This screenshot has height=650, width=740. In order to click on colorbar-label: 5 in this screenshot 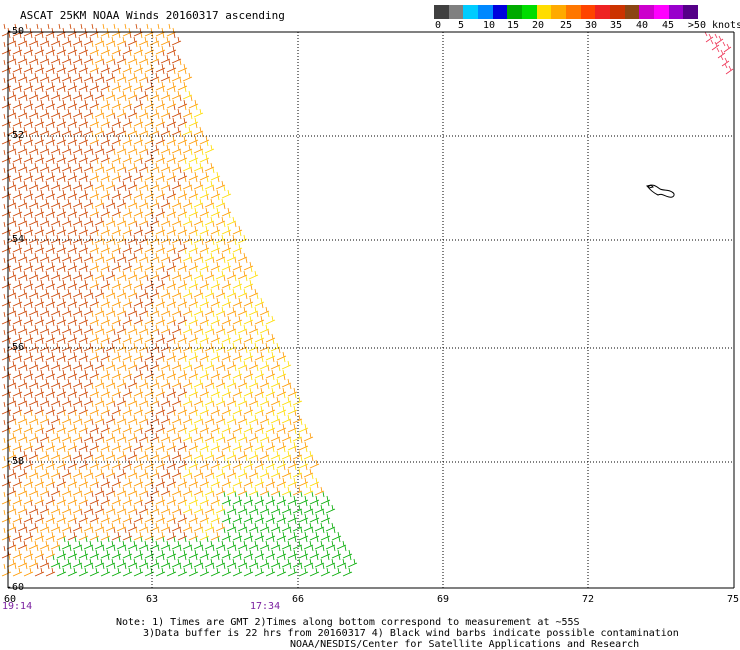, I will do `click(461, 25)`.